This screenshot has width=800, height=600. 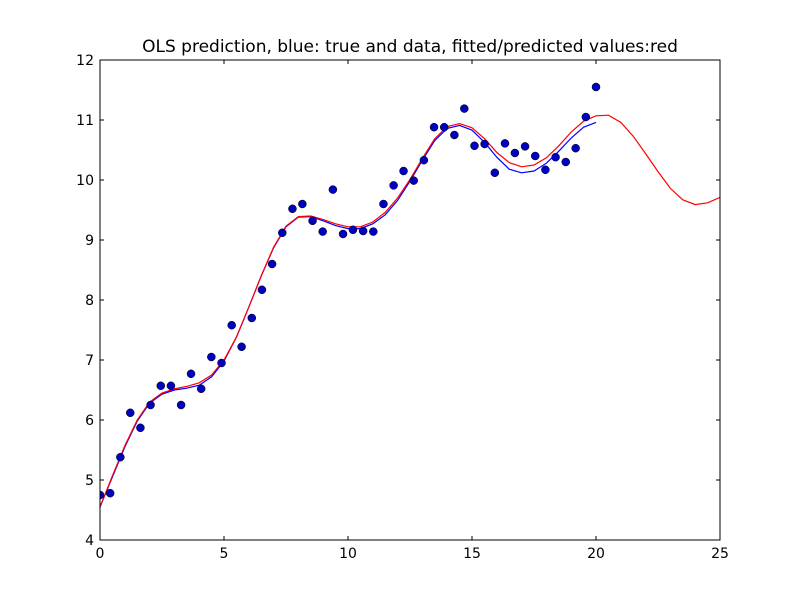 What do you see at coordinates (720, 554) in the screenshot?
I see `x-tick-label: 25` at bounding box center [720, 554].